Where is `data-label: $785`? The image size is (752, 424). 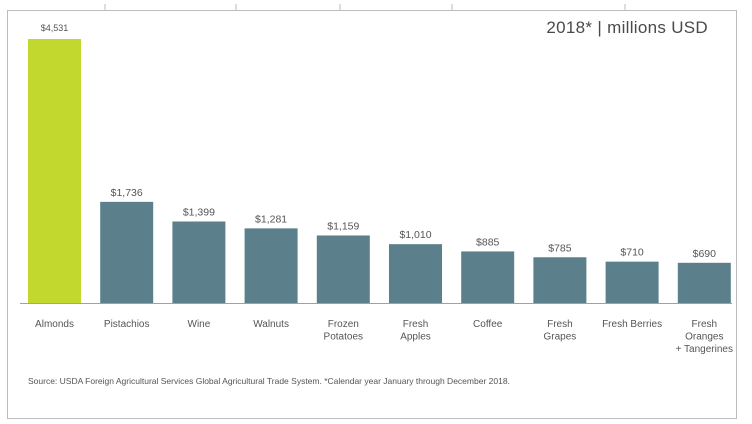 data-label: $785 is located at coordinates (560, 248).